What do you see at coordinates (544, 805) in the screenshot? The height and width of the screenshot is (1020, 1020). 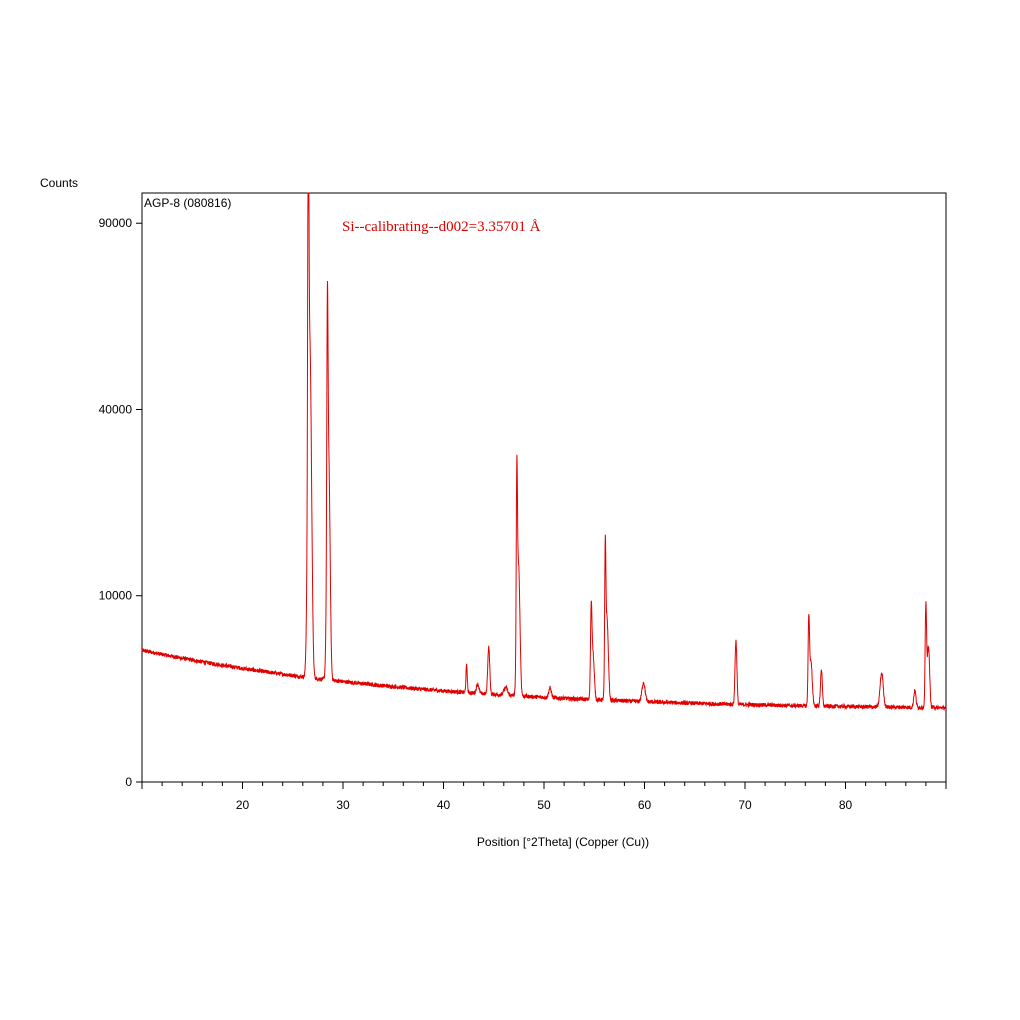 I see `x-tick-label: 50` at bounding box center [544, 805].